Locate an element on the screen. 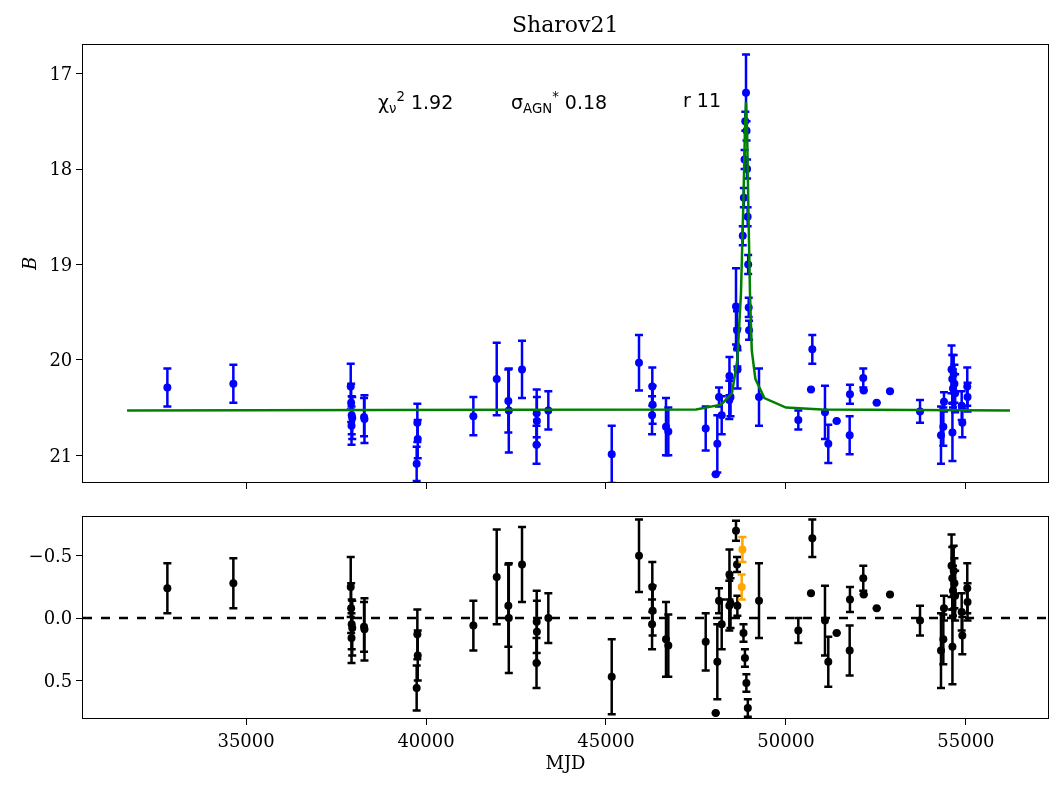 The height and width of the screenshot is (790, 1049). x-tick-label: 55000 is located at coordinates (966, 740).